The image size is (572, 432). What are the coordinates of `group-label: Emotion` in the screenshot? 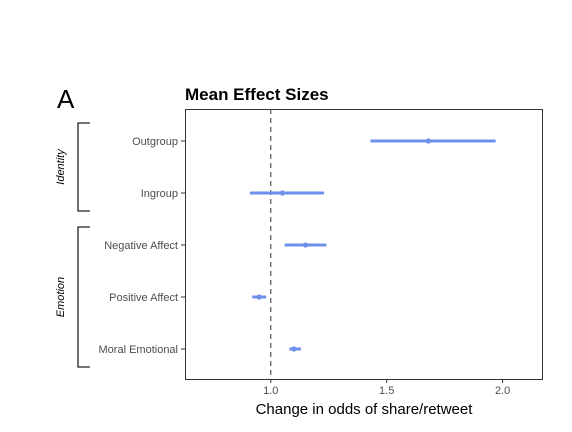 It's located at (61, 297).